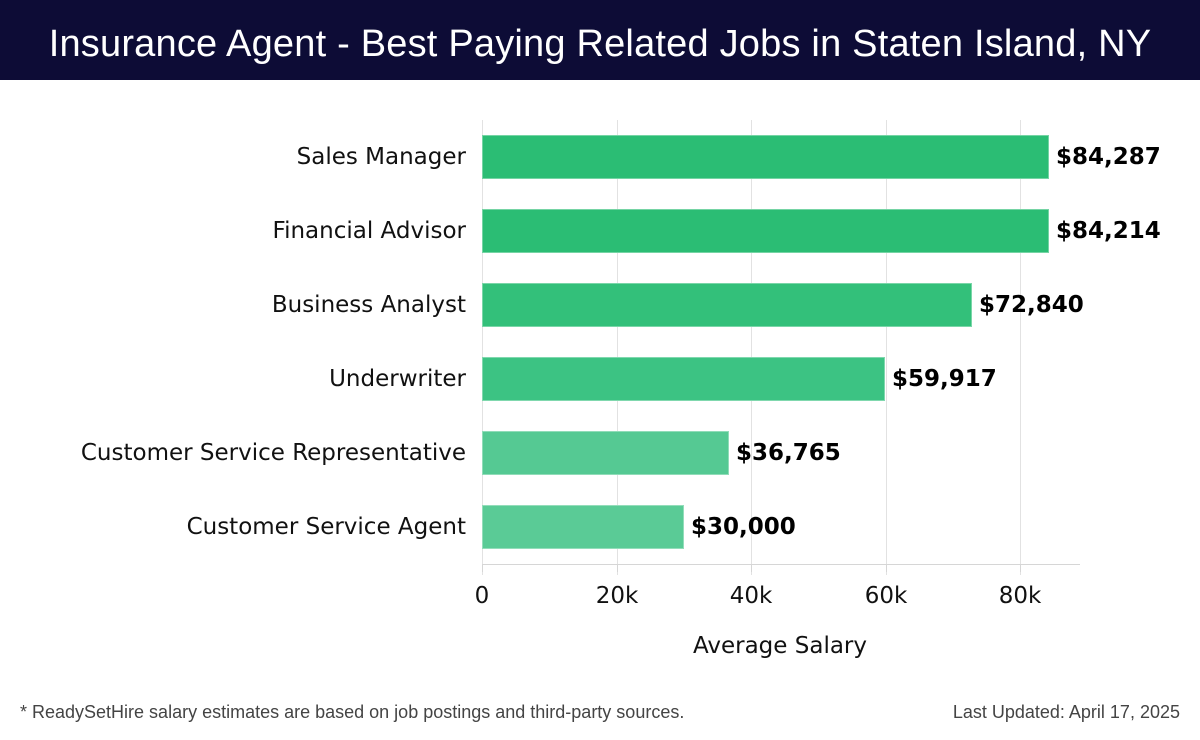 The height and width of the screenshot is (740, 1200). What do you see at coordinates (779, 646) in the screenshot?
I see `x-axis-label: Average Salary` at bounding box center [779, 646].